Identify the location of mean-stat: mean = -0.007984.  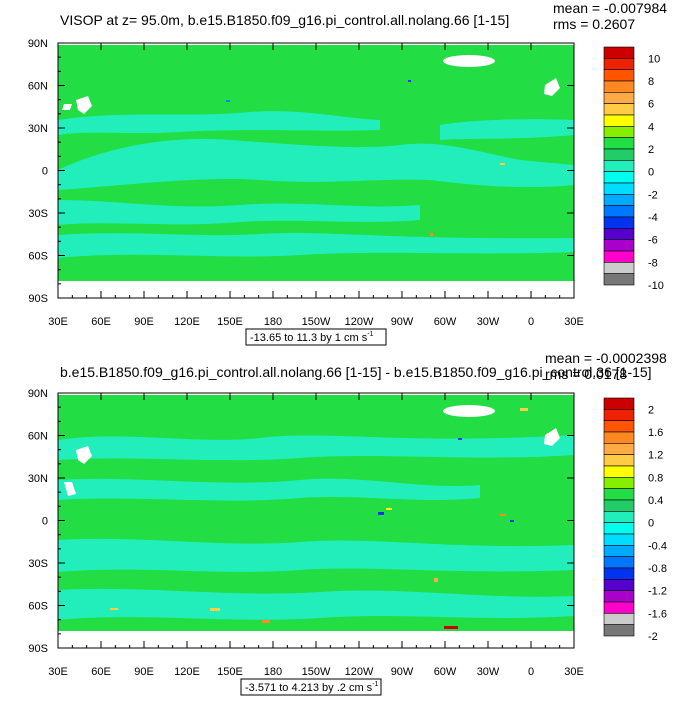
(610, 8).